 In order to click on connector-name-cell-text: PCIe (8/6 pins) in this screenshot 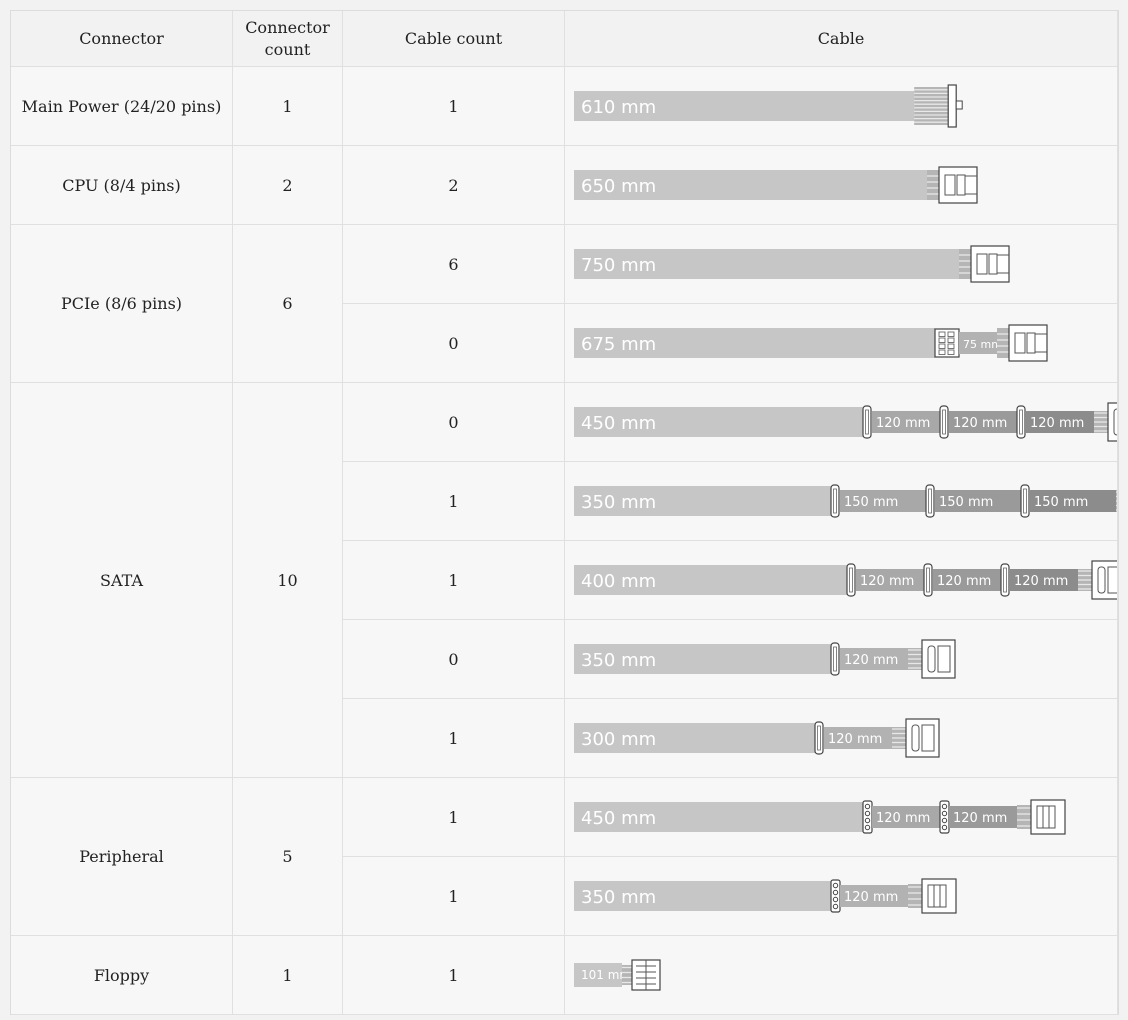, I will do `click(121, 303)`.